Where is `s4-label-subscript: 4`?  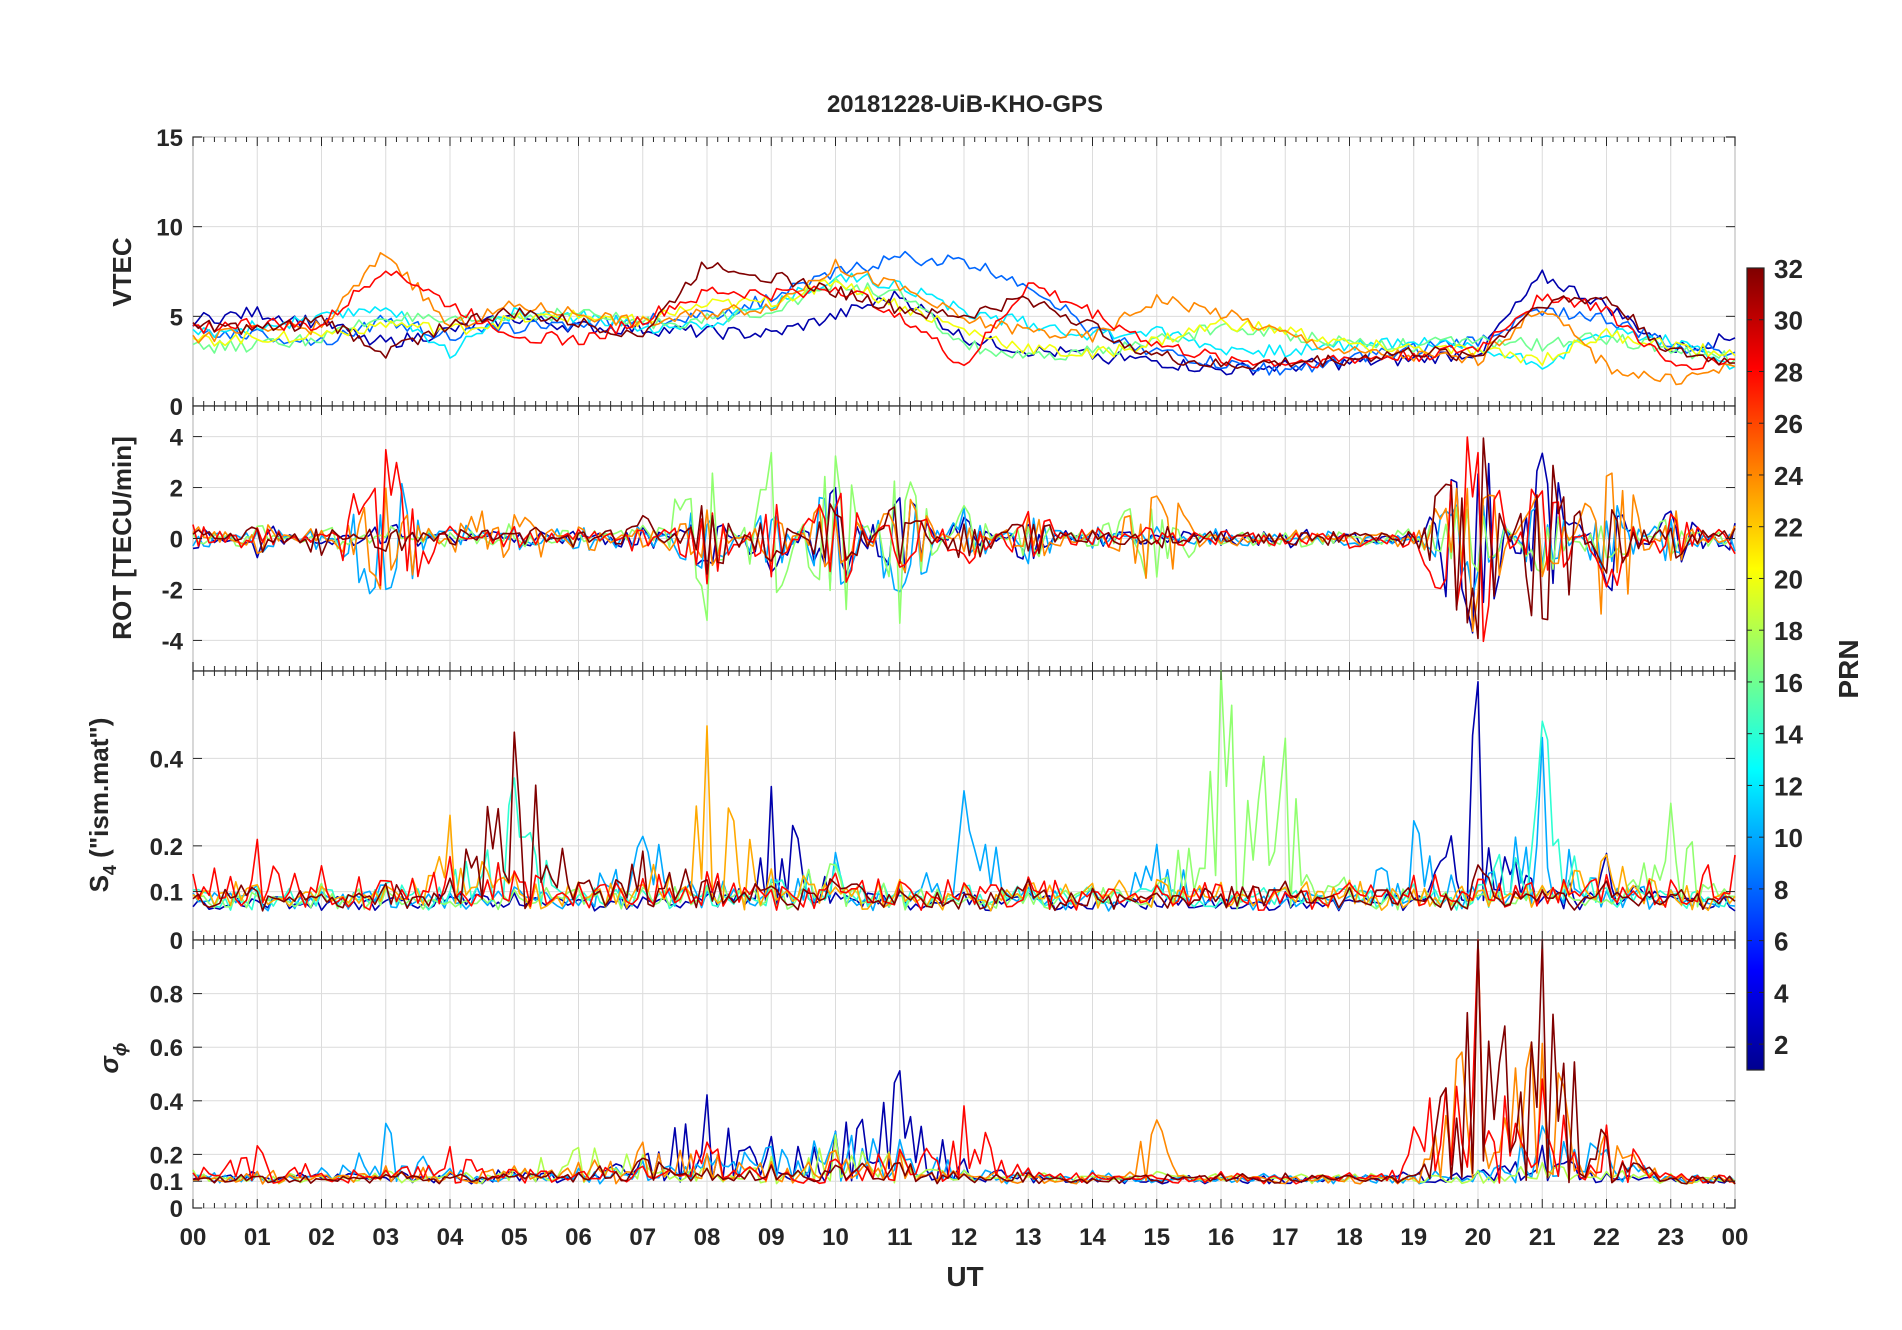 s4-label-subscript: 4 is located at coordinates (110, 870).